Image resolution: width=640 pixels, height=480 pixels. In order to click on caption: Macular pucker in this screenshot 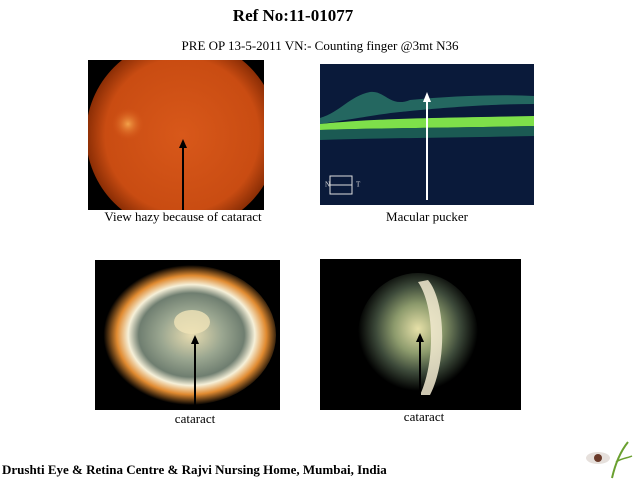, I will do `click(427, 216)`.